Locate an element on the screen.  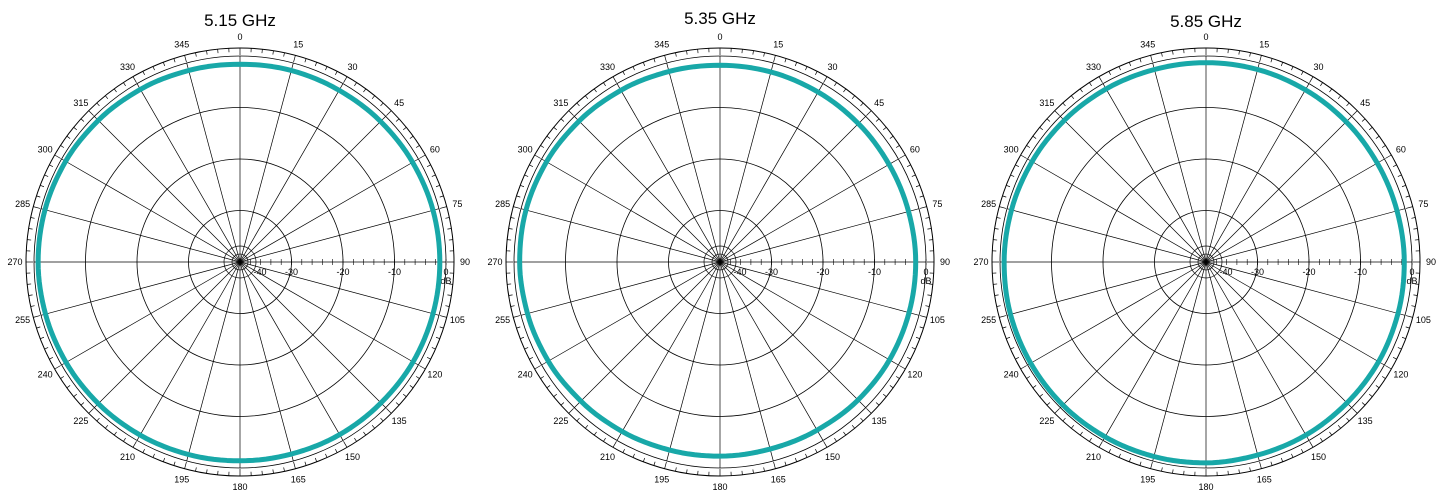
angle-label-270: 270 is located at coordinates (14, 262).